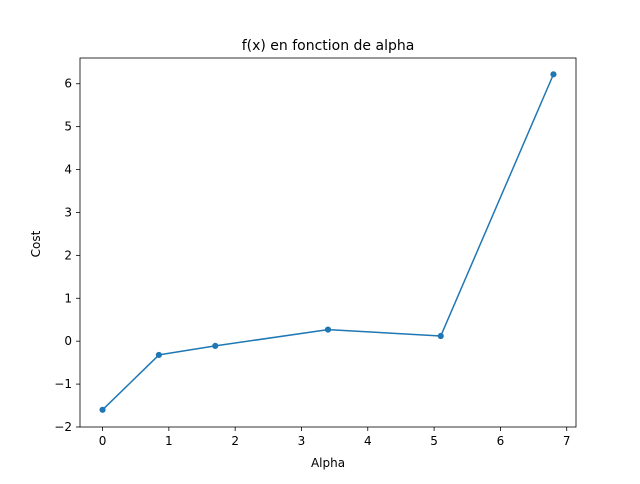  What do you see at coordinates (36, 243) in the screenshot?
I see `y-axis-label: Cost` at bounding box center [36, 243].